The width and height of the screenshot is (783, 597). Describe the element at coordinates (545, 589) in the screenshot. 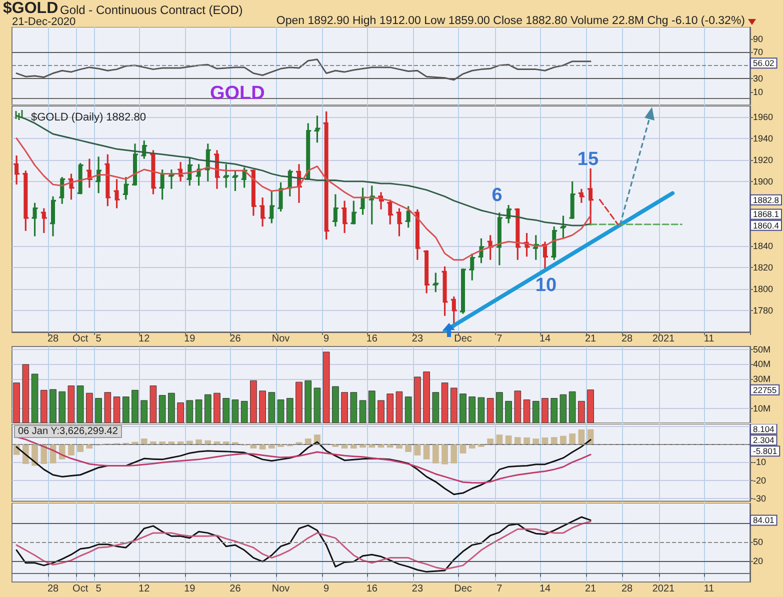

I see `x-tick-label: 14` at that location.